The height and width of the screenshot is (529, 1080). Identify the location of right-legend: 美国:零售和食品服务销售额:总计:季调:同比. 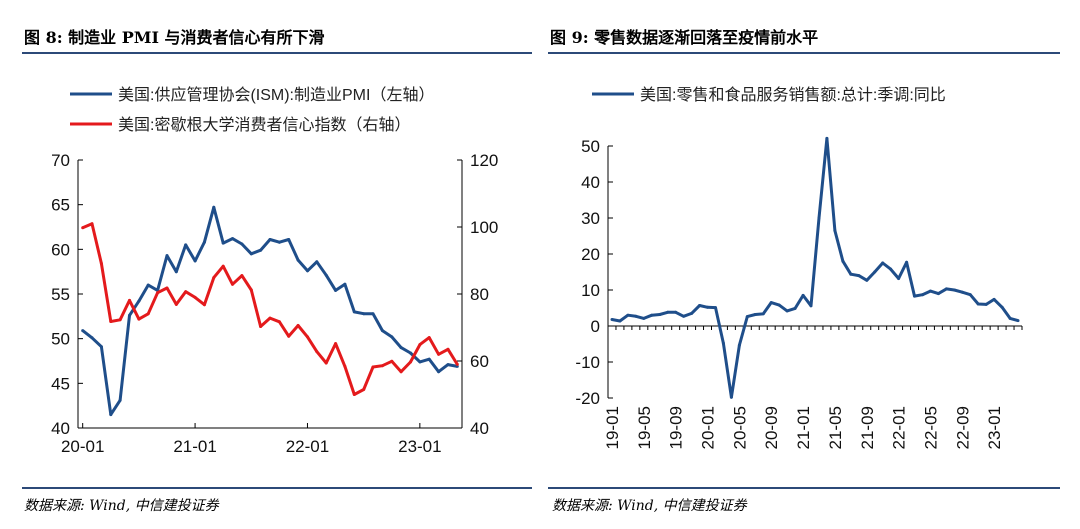
(769, 95).